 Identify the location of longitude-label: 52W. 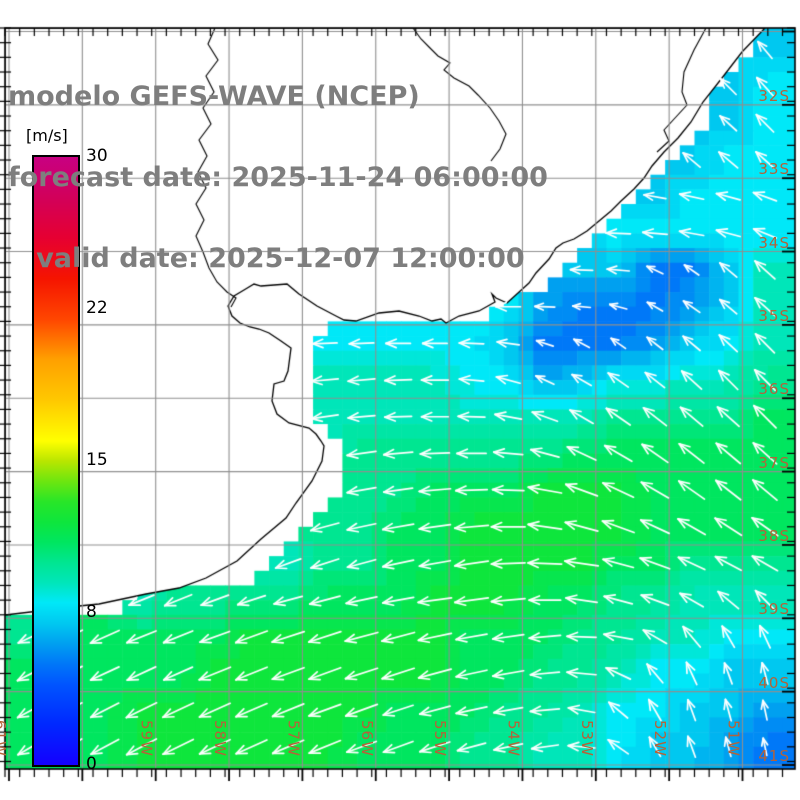
(660, 738).